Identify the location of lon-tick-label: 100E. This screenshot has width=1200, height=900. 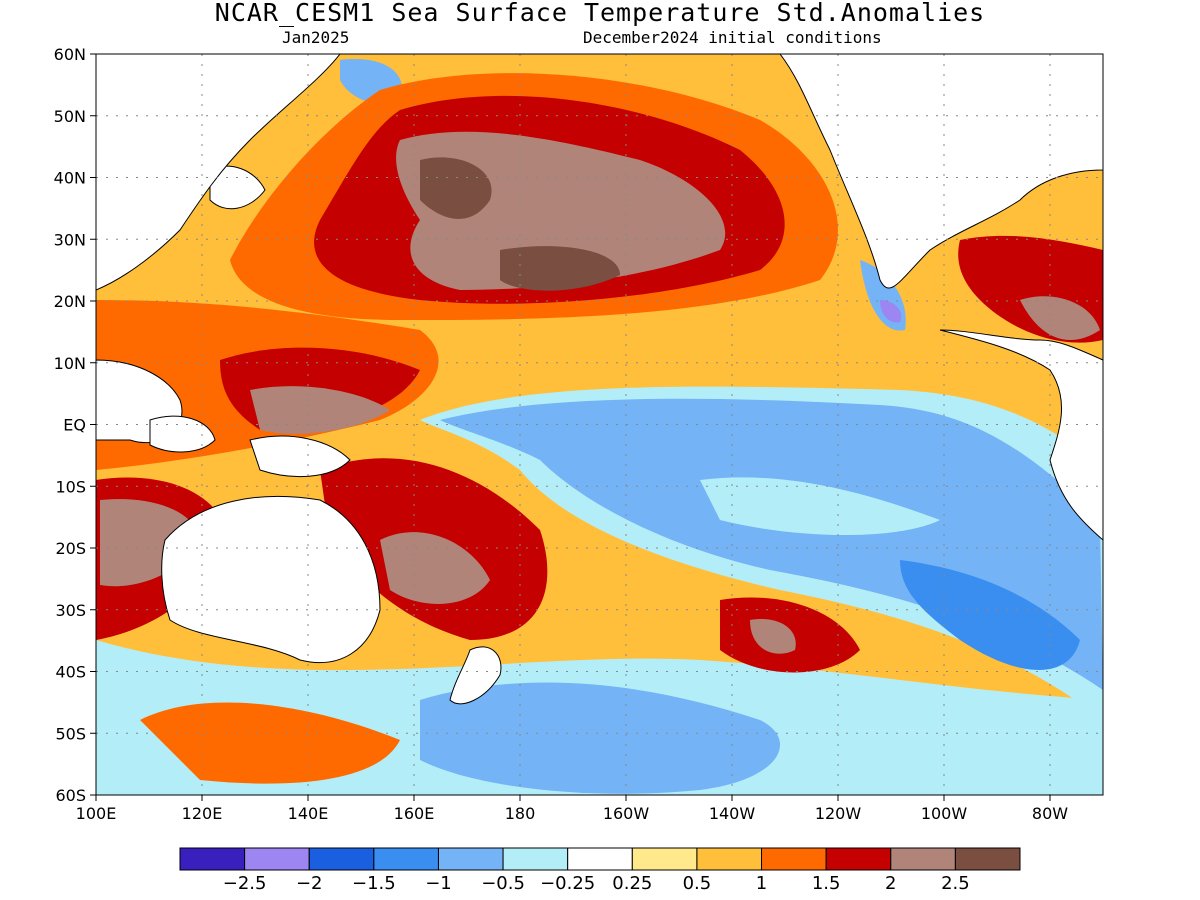
(96, 813).